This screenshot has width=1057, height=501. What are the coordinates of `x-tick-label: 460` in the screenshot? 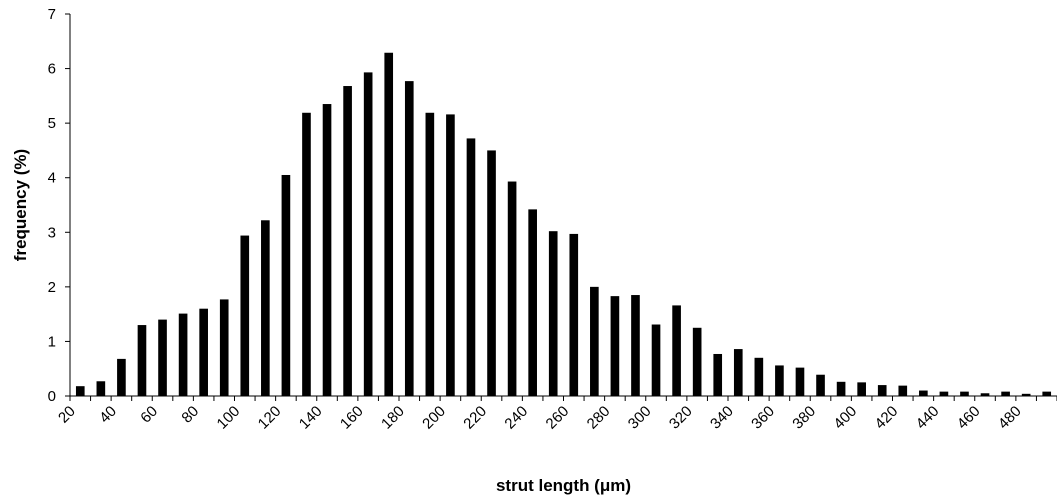 It's located at (969, 418).